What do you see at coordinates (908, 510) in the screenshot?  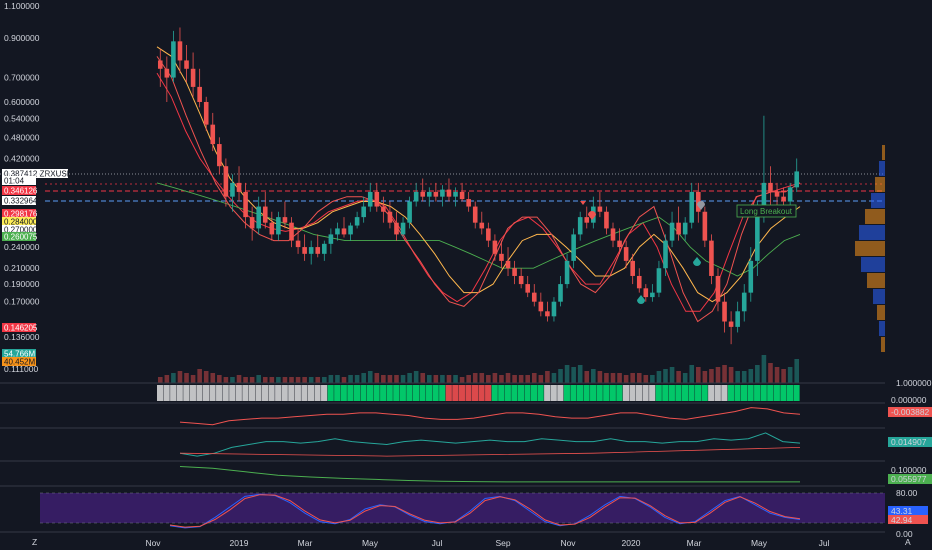 I see `stoch-k-badge` at bounding box center [908, 510].